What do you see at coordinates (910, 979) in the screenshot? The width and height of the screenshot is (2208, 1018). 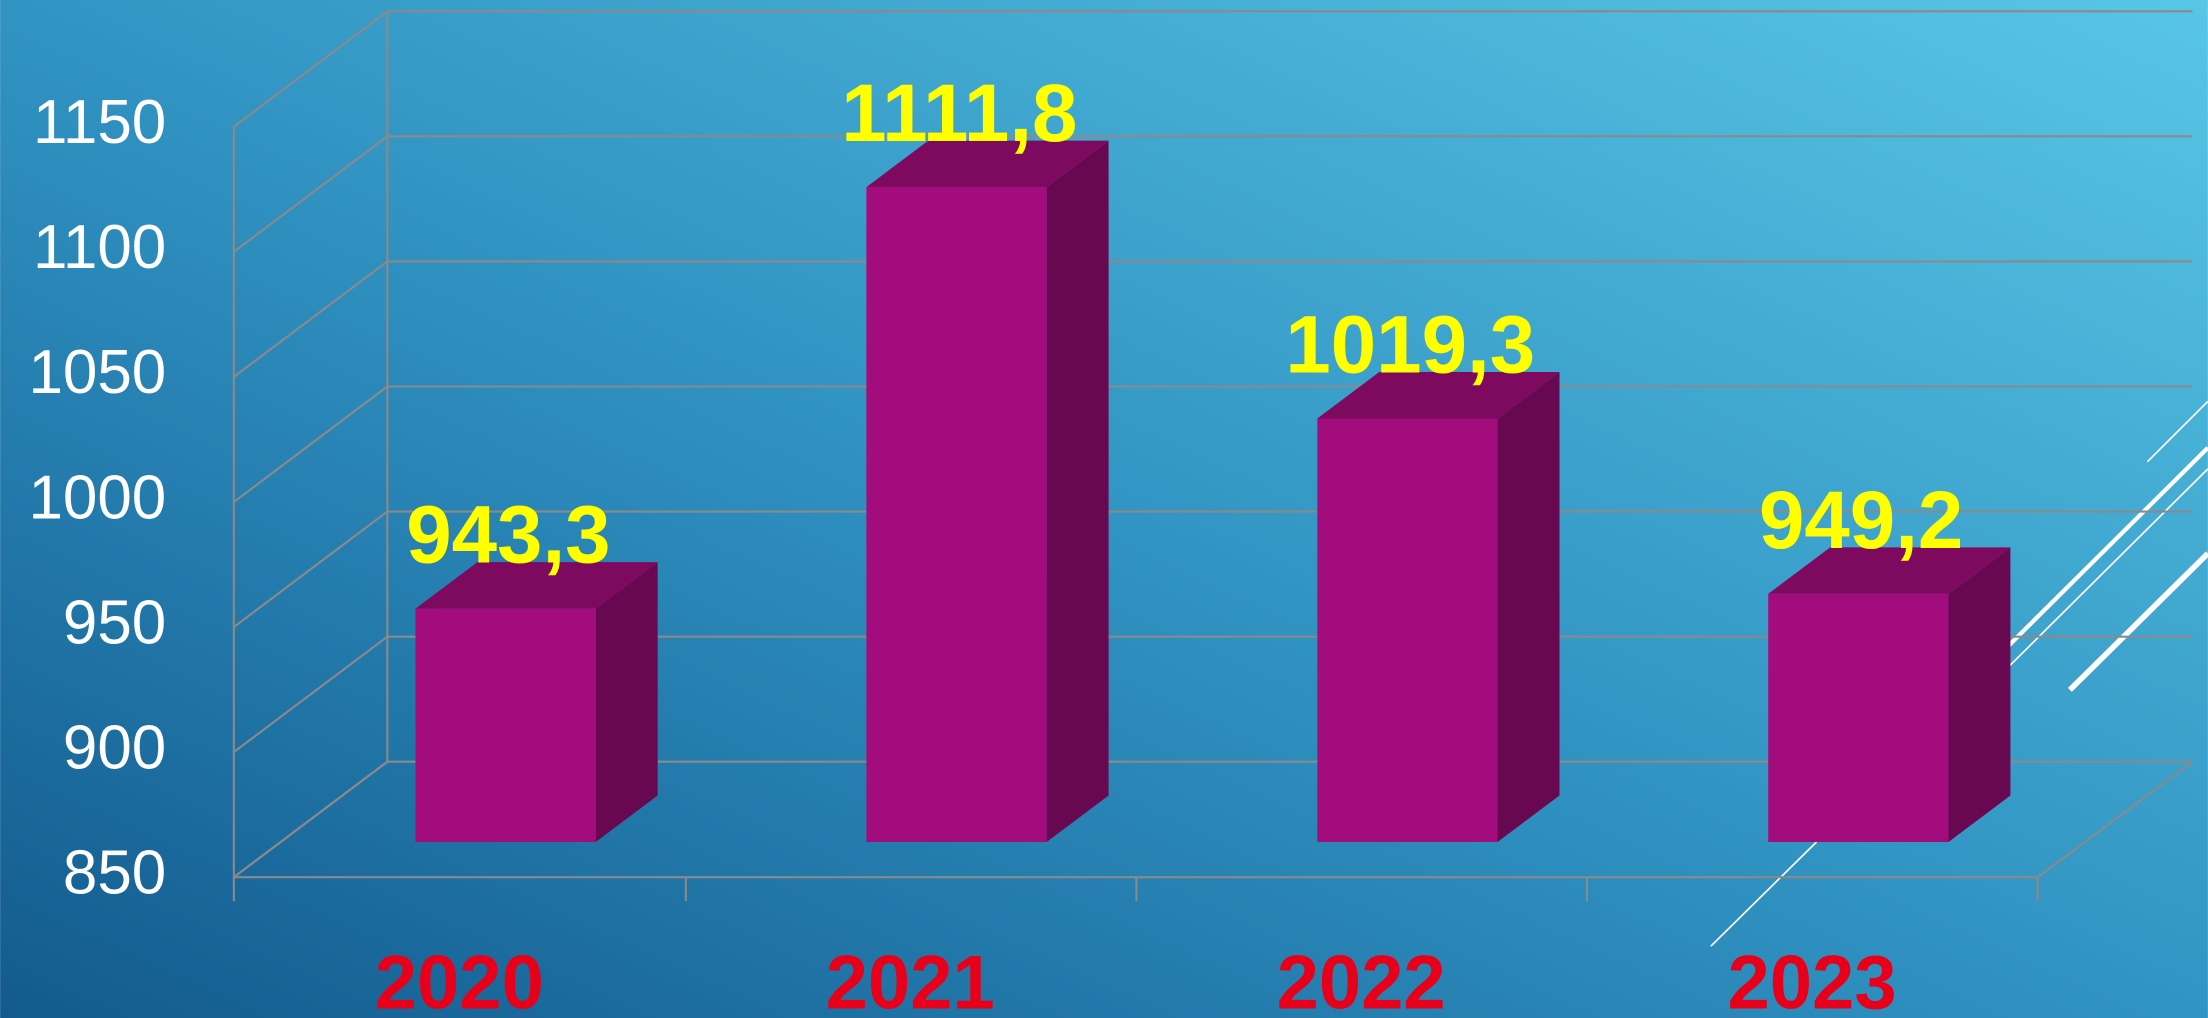 I see `x-tick-label: 2021` at bounding box center [910, 979].